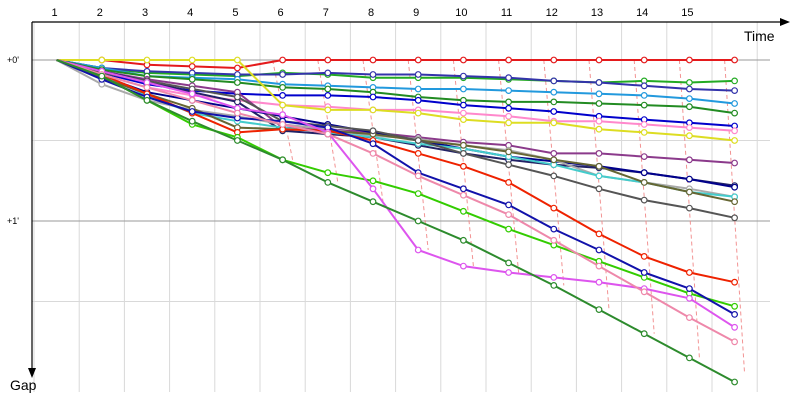 This screenshot has height=400, width=800. I want to click on lap-label: 1, so click(55, 13).